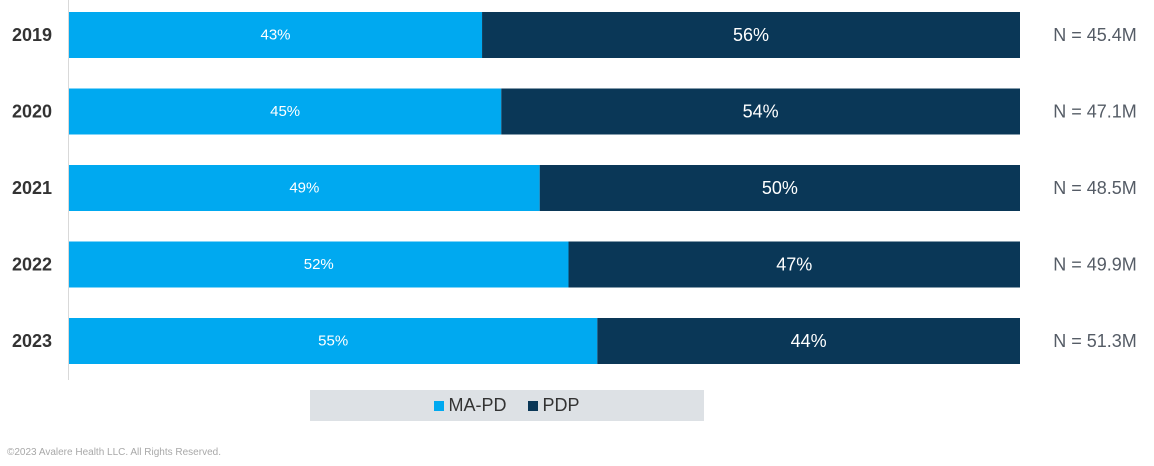 The width and height of the screenshot is (1154, 466). Describe the element at coordinates (32, 35) in the screenshot. I see `category-label: 2019` at that location.